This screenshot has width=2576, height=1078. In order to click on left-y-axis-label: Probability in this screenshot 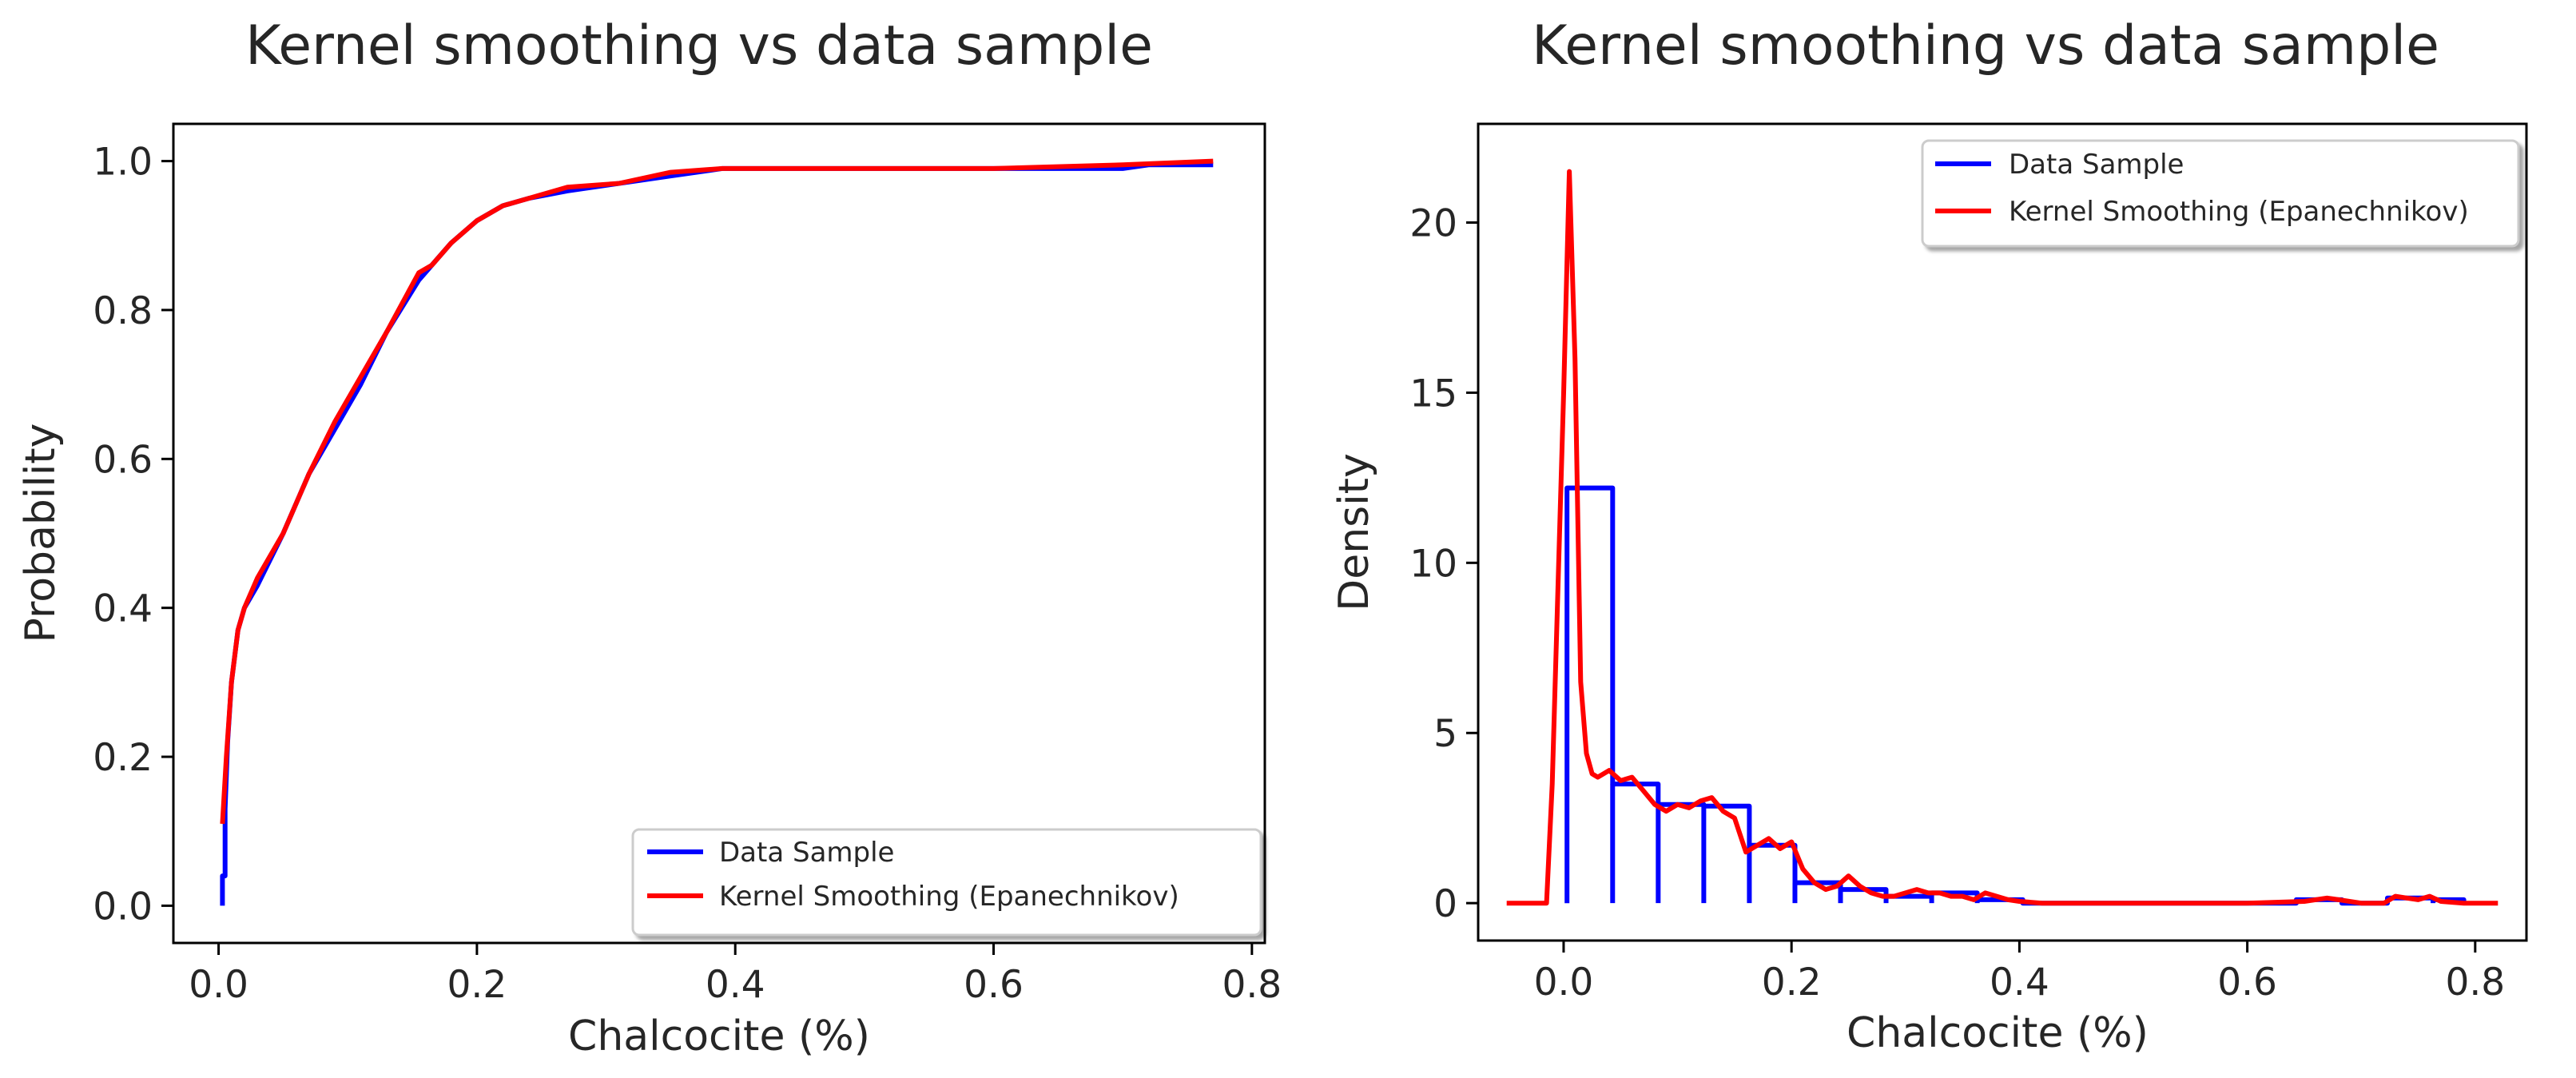, I will do `click(41, 533)`.